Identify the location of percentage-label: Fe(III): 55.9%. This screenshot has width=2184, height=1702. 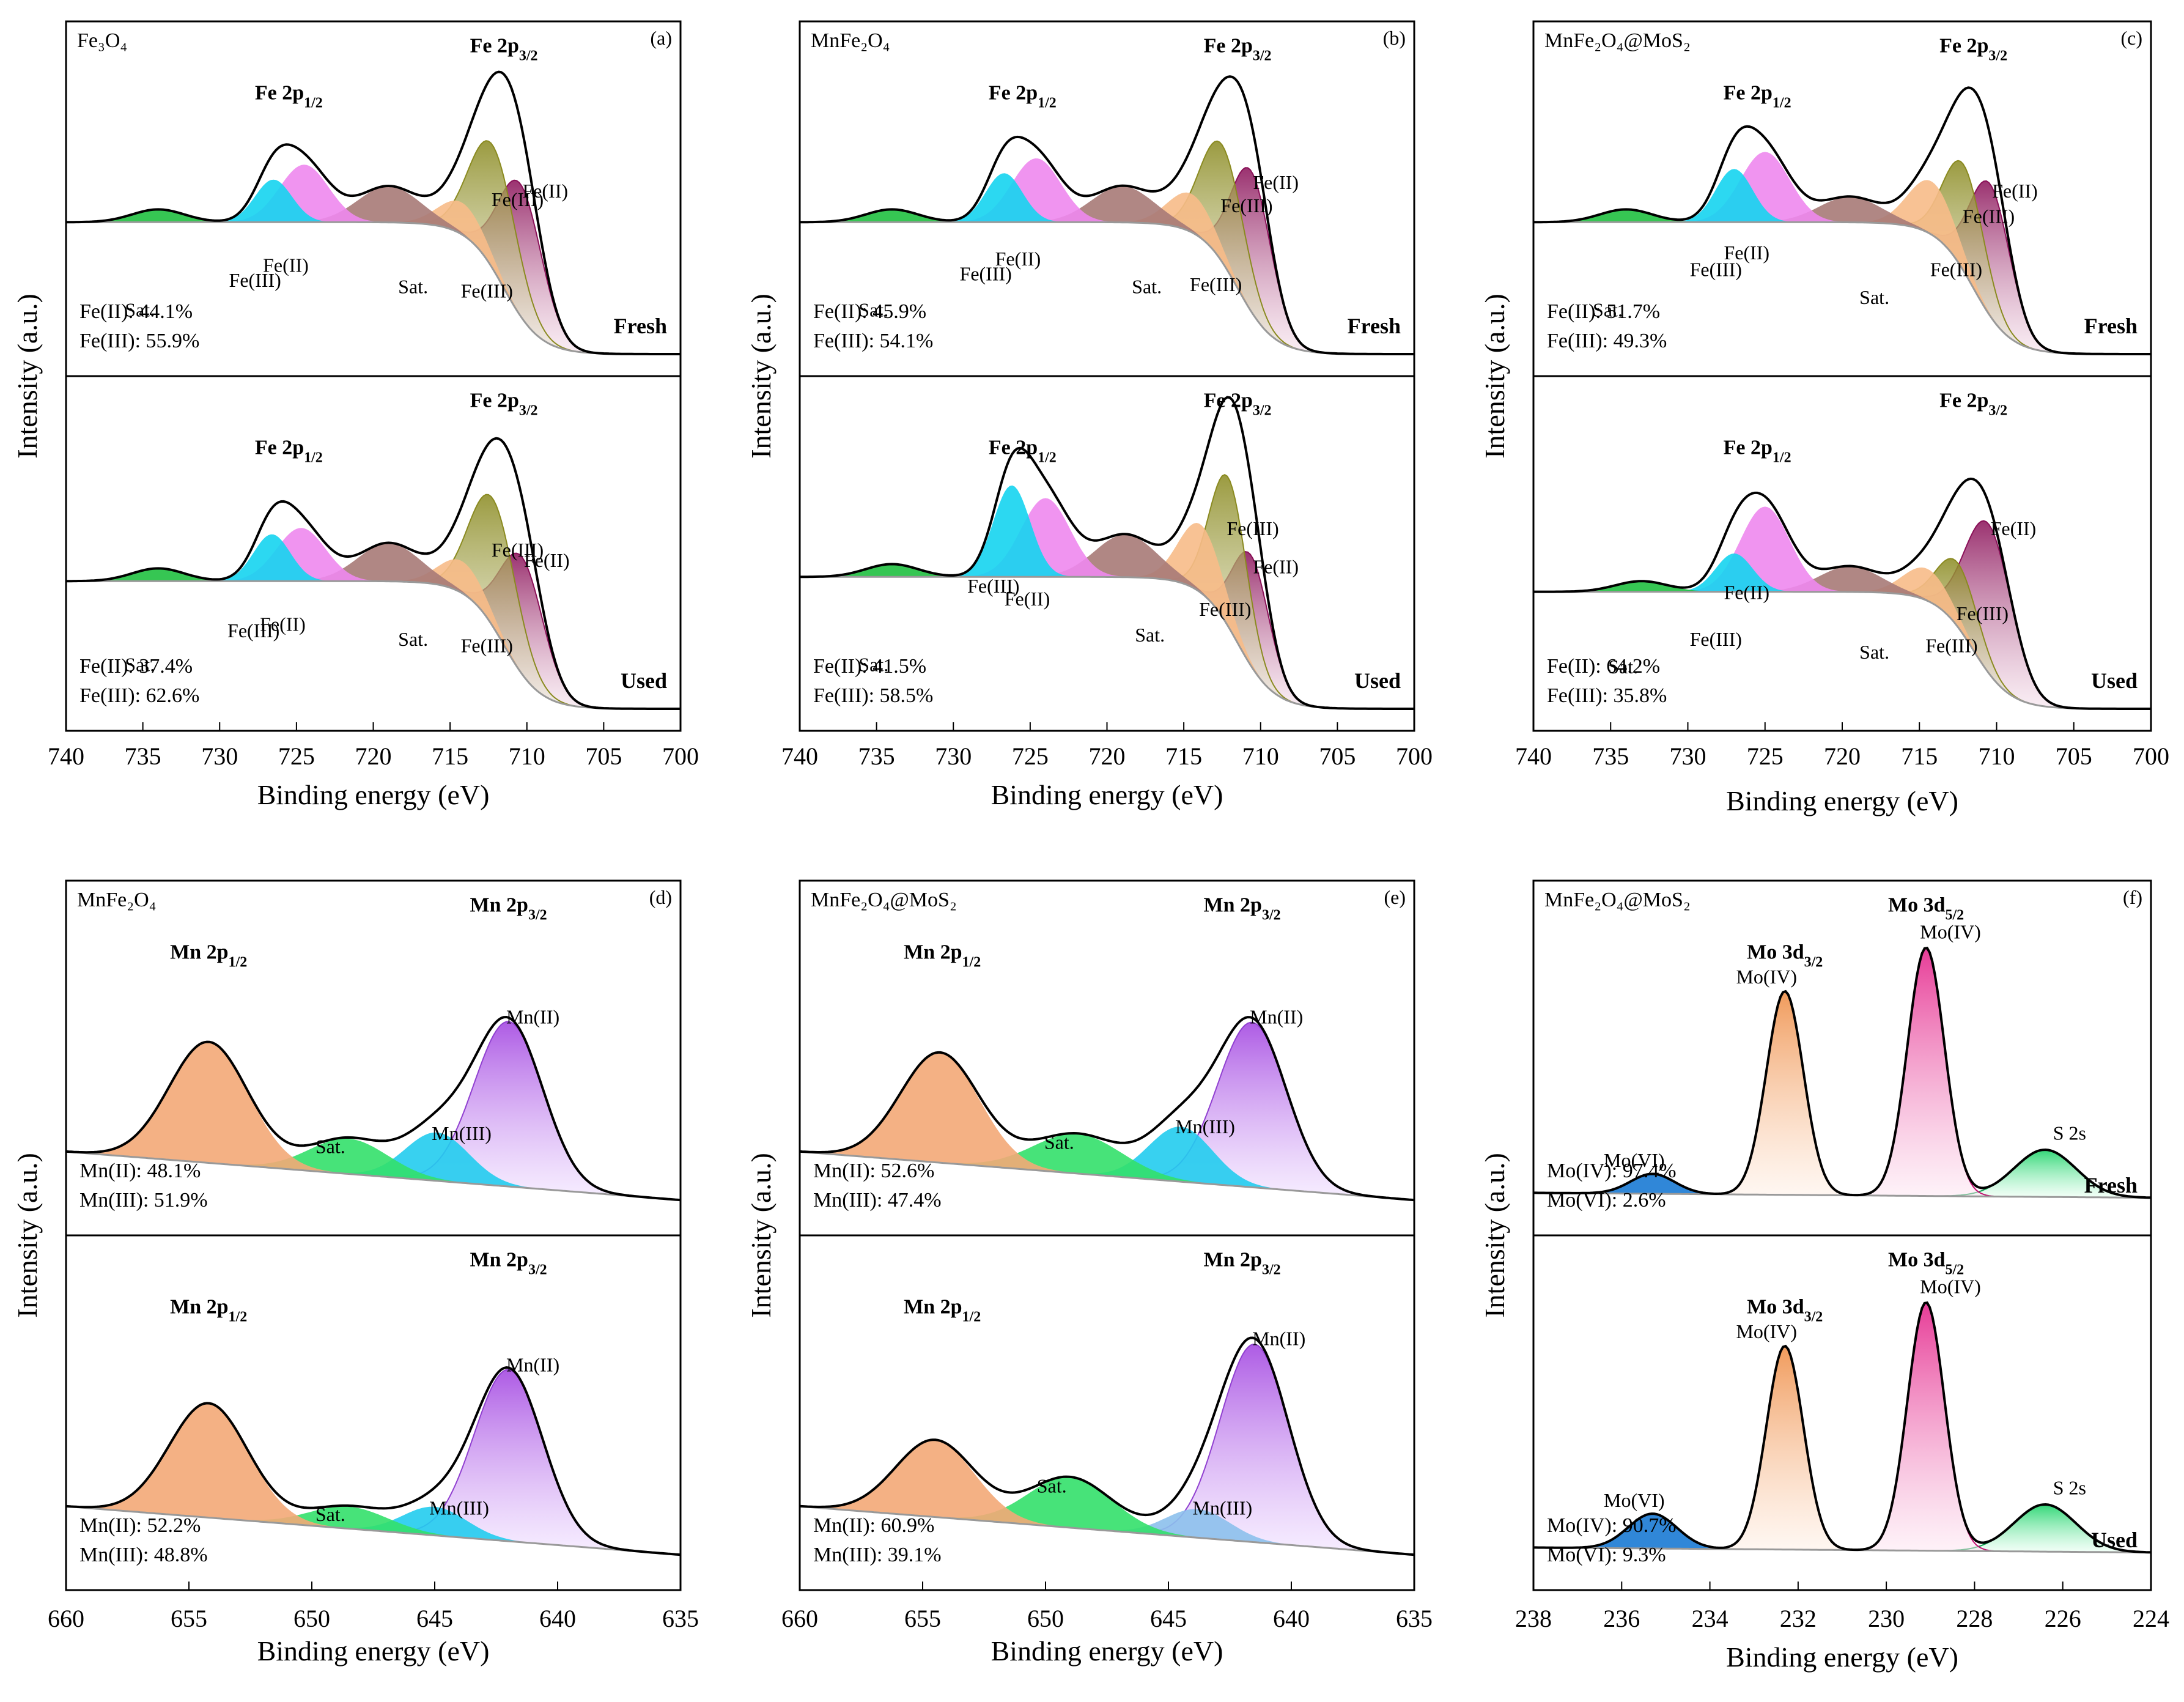
(139, 341).